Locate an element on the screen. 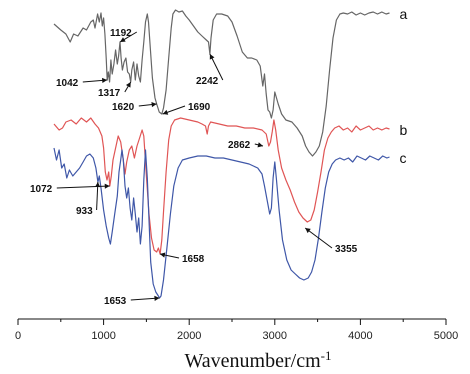  peak-annotation-label: 1317 is located at coordinates (109, 93).